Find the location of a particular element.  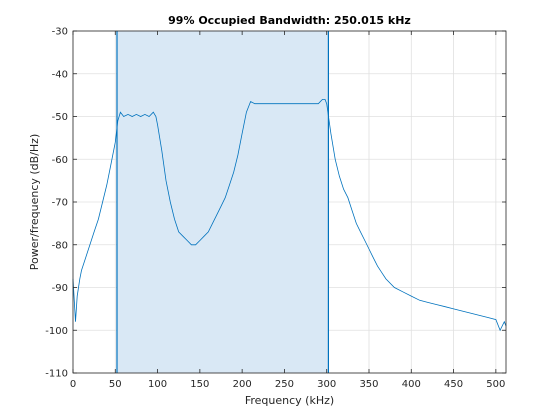

x-tick-label: 150 is located at coordinates (199, 384).